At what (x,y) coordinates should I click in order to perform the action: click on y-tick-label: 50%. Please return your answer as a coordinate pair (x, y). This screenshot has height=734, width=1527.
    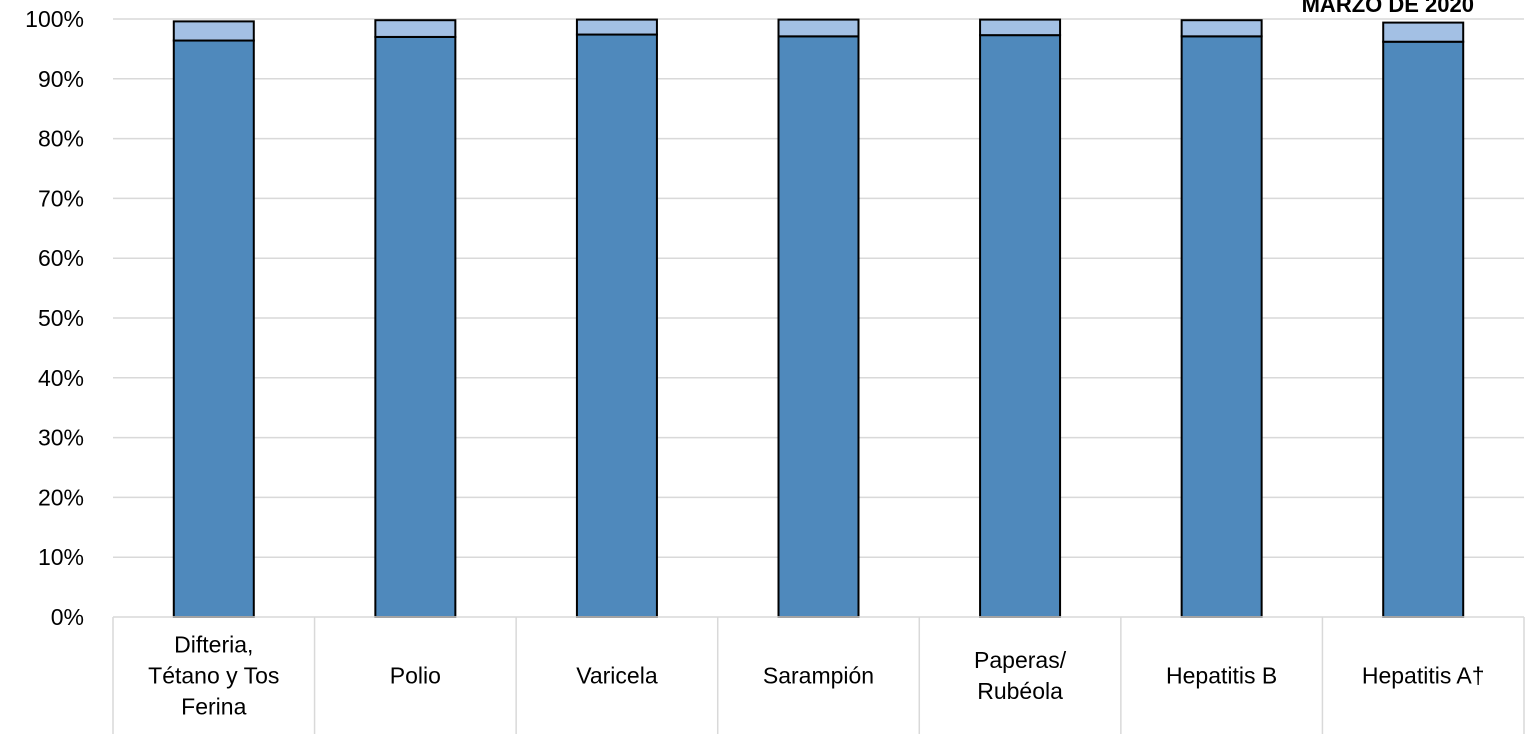
    Looking at the image, I should click on (61, 318).